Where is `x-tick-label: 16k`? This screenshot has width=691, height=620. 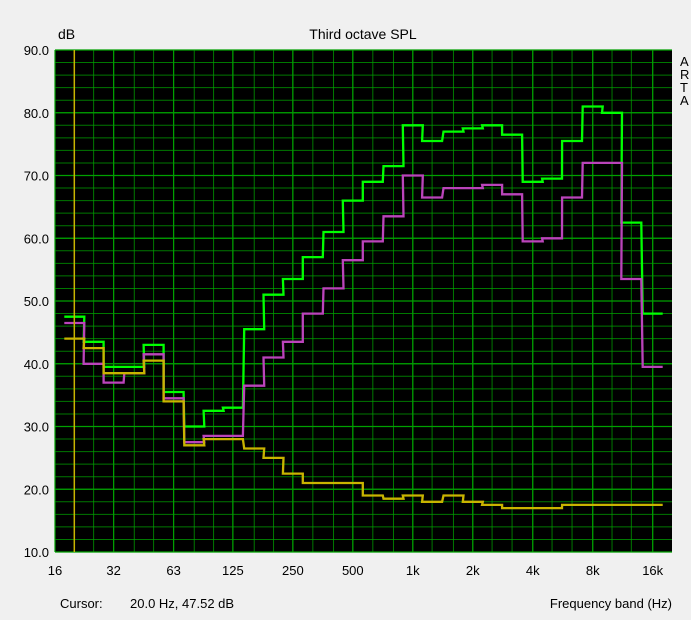 x-tick-label: 16k is located at coordinates (652, 570).